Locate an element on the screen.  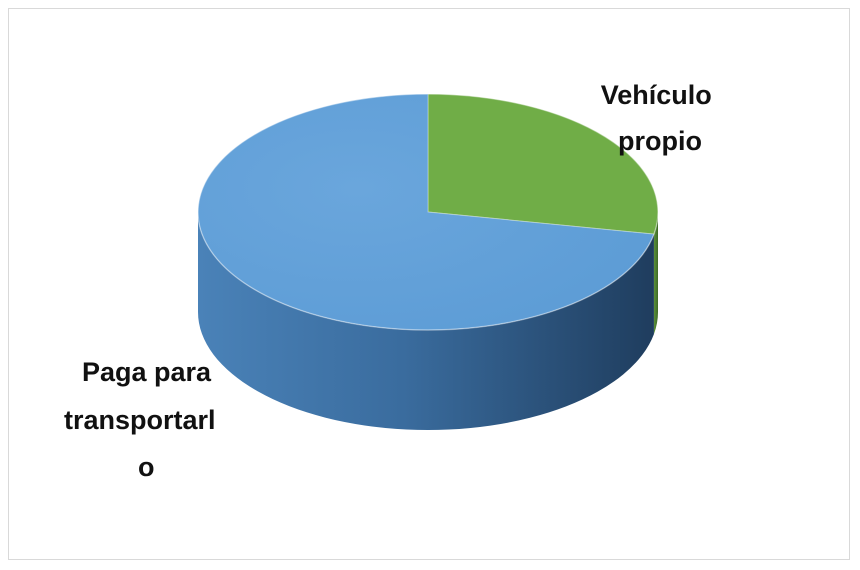
slice-label-paga-para-transportarlo: Paga para transportarl o is located at coordinates (143, 419).